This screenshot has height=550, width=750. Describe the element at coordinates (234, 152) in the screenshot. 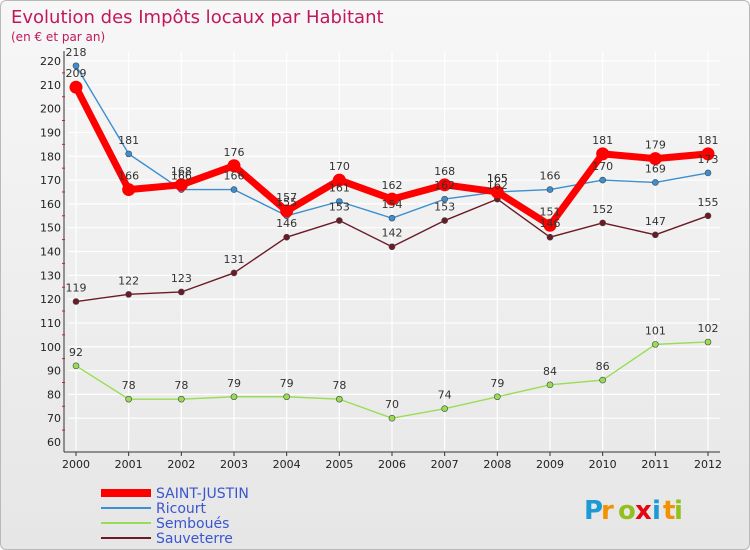

I see `data-label-saint-justin-2003: 176` at that location.